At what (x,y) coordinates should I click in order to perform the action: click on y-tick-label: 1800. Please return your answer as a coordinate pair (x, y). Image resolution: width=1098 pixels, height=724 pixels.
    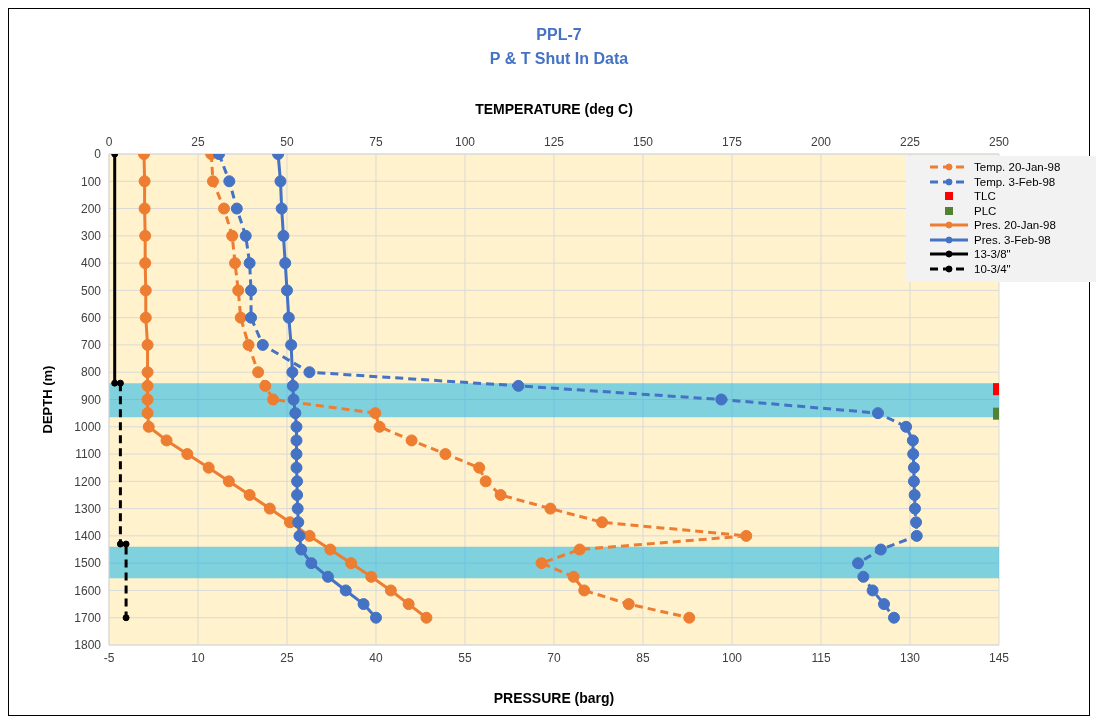
    Looking at the image, I should click on (88, 645).